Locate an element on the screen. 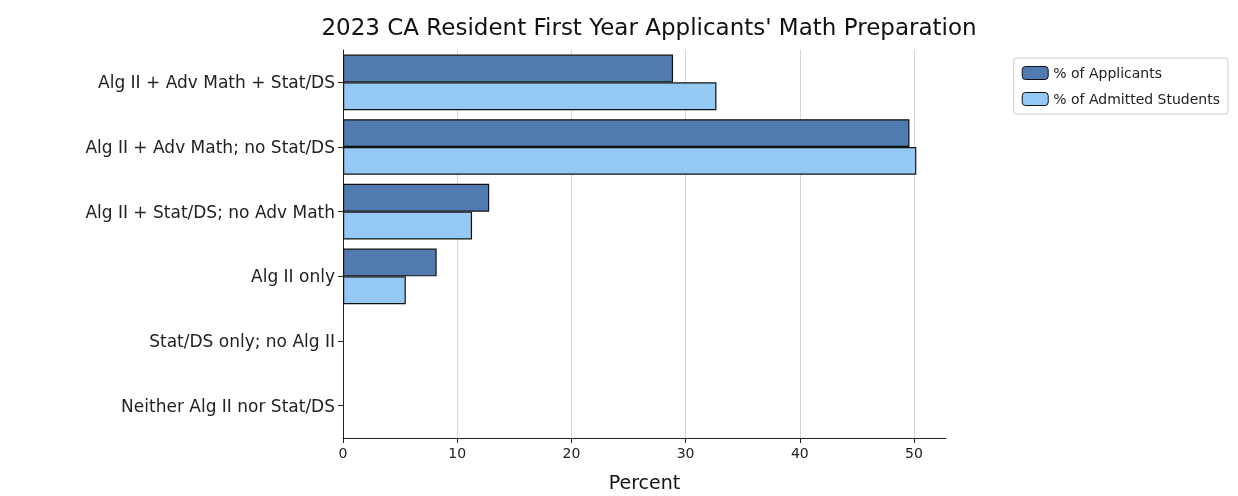 The image size is (1238, 496). x-tick-label: 10 is located at coordinates (457, 453).